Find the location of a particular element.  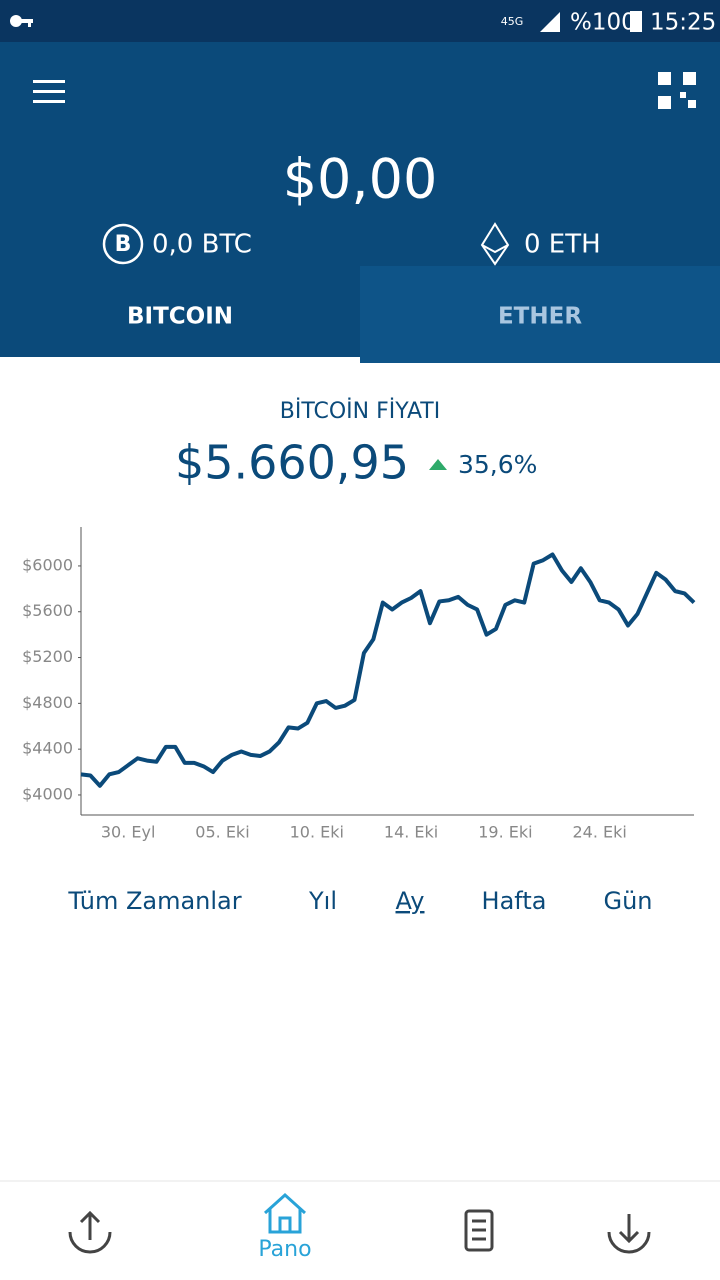

balance: $0,00 is located at coordinates (360, 179).